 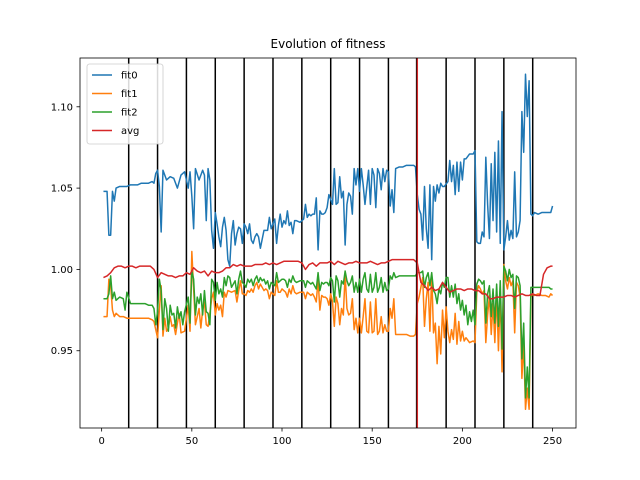 What do you see at coordinates (552, 441) in the screenshot?
I see `x-tick-label: 250` at bounding box center [552, 441].